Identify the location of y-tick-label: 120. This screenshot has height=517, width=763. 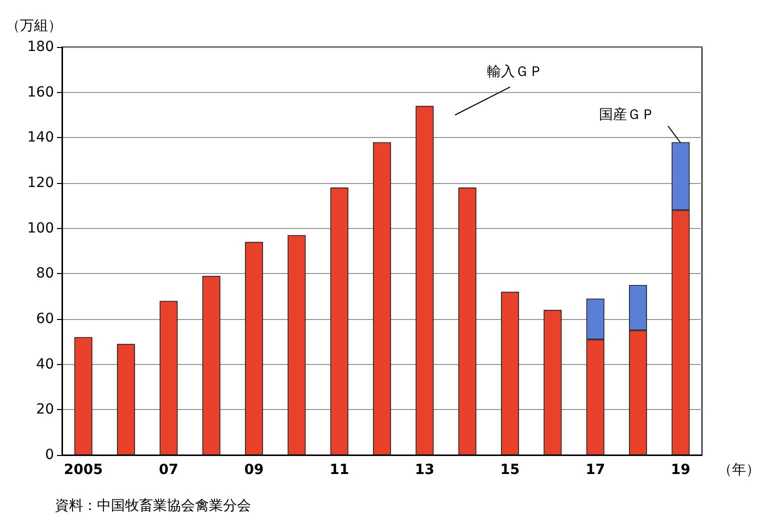
(40, 183).